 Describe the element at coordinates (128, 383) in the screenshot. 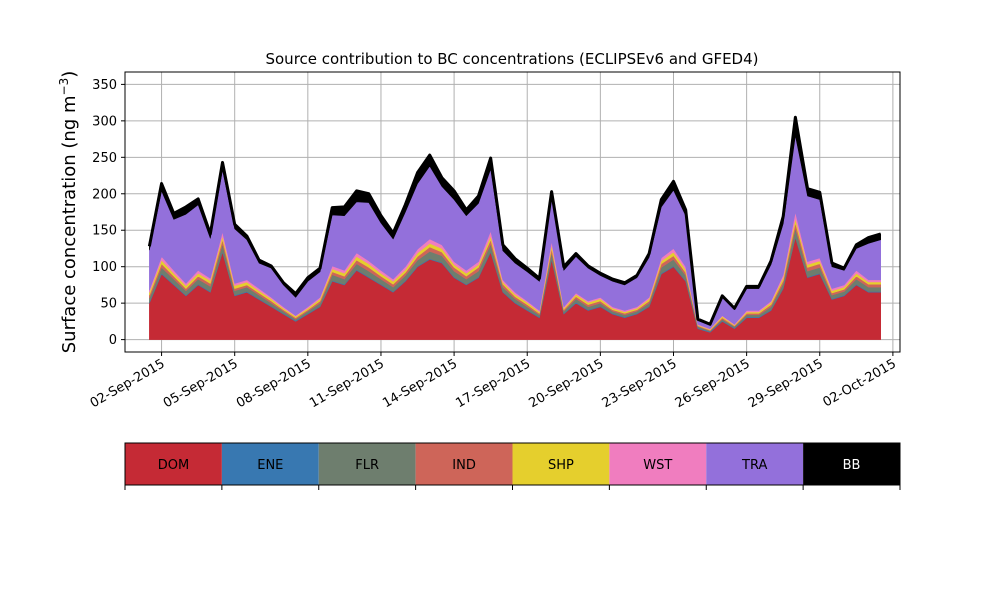

I see `x-tick-label: 02-Sep-2015` at that location.